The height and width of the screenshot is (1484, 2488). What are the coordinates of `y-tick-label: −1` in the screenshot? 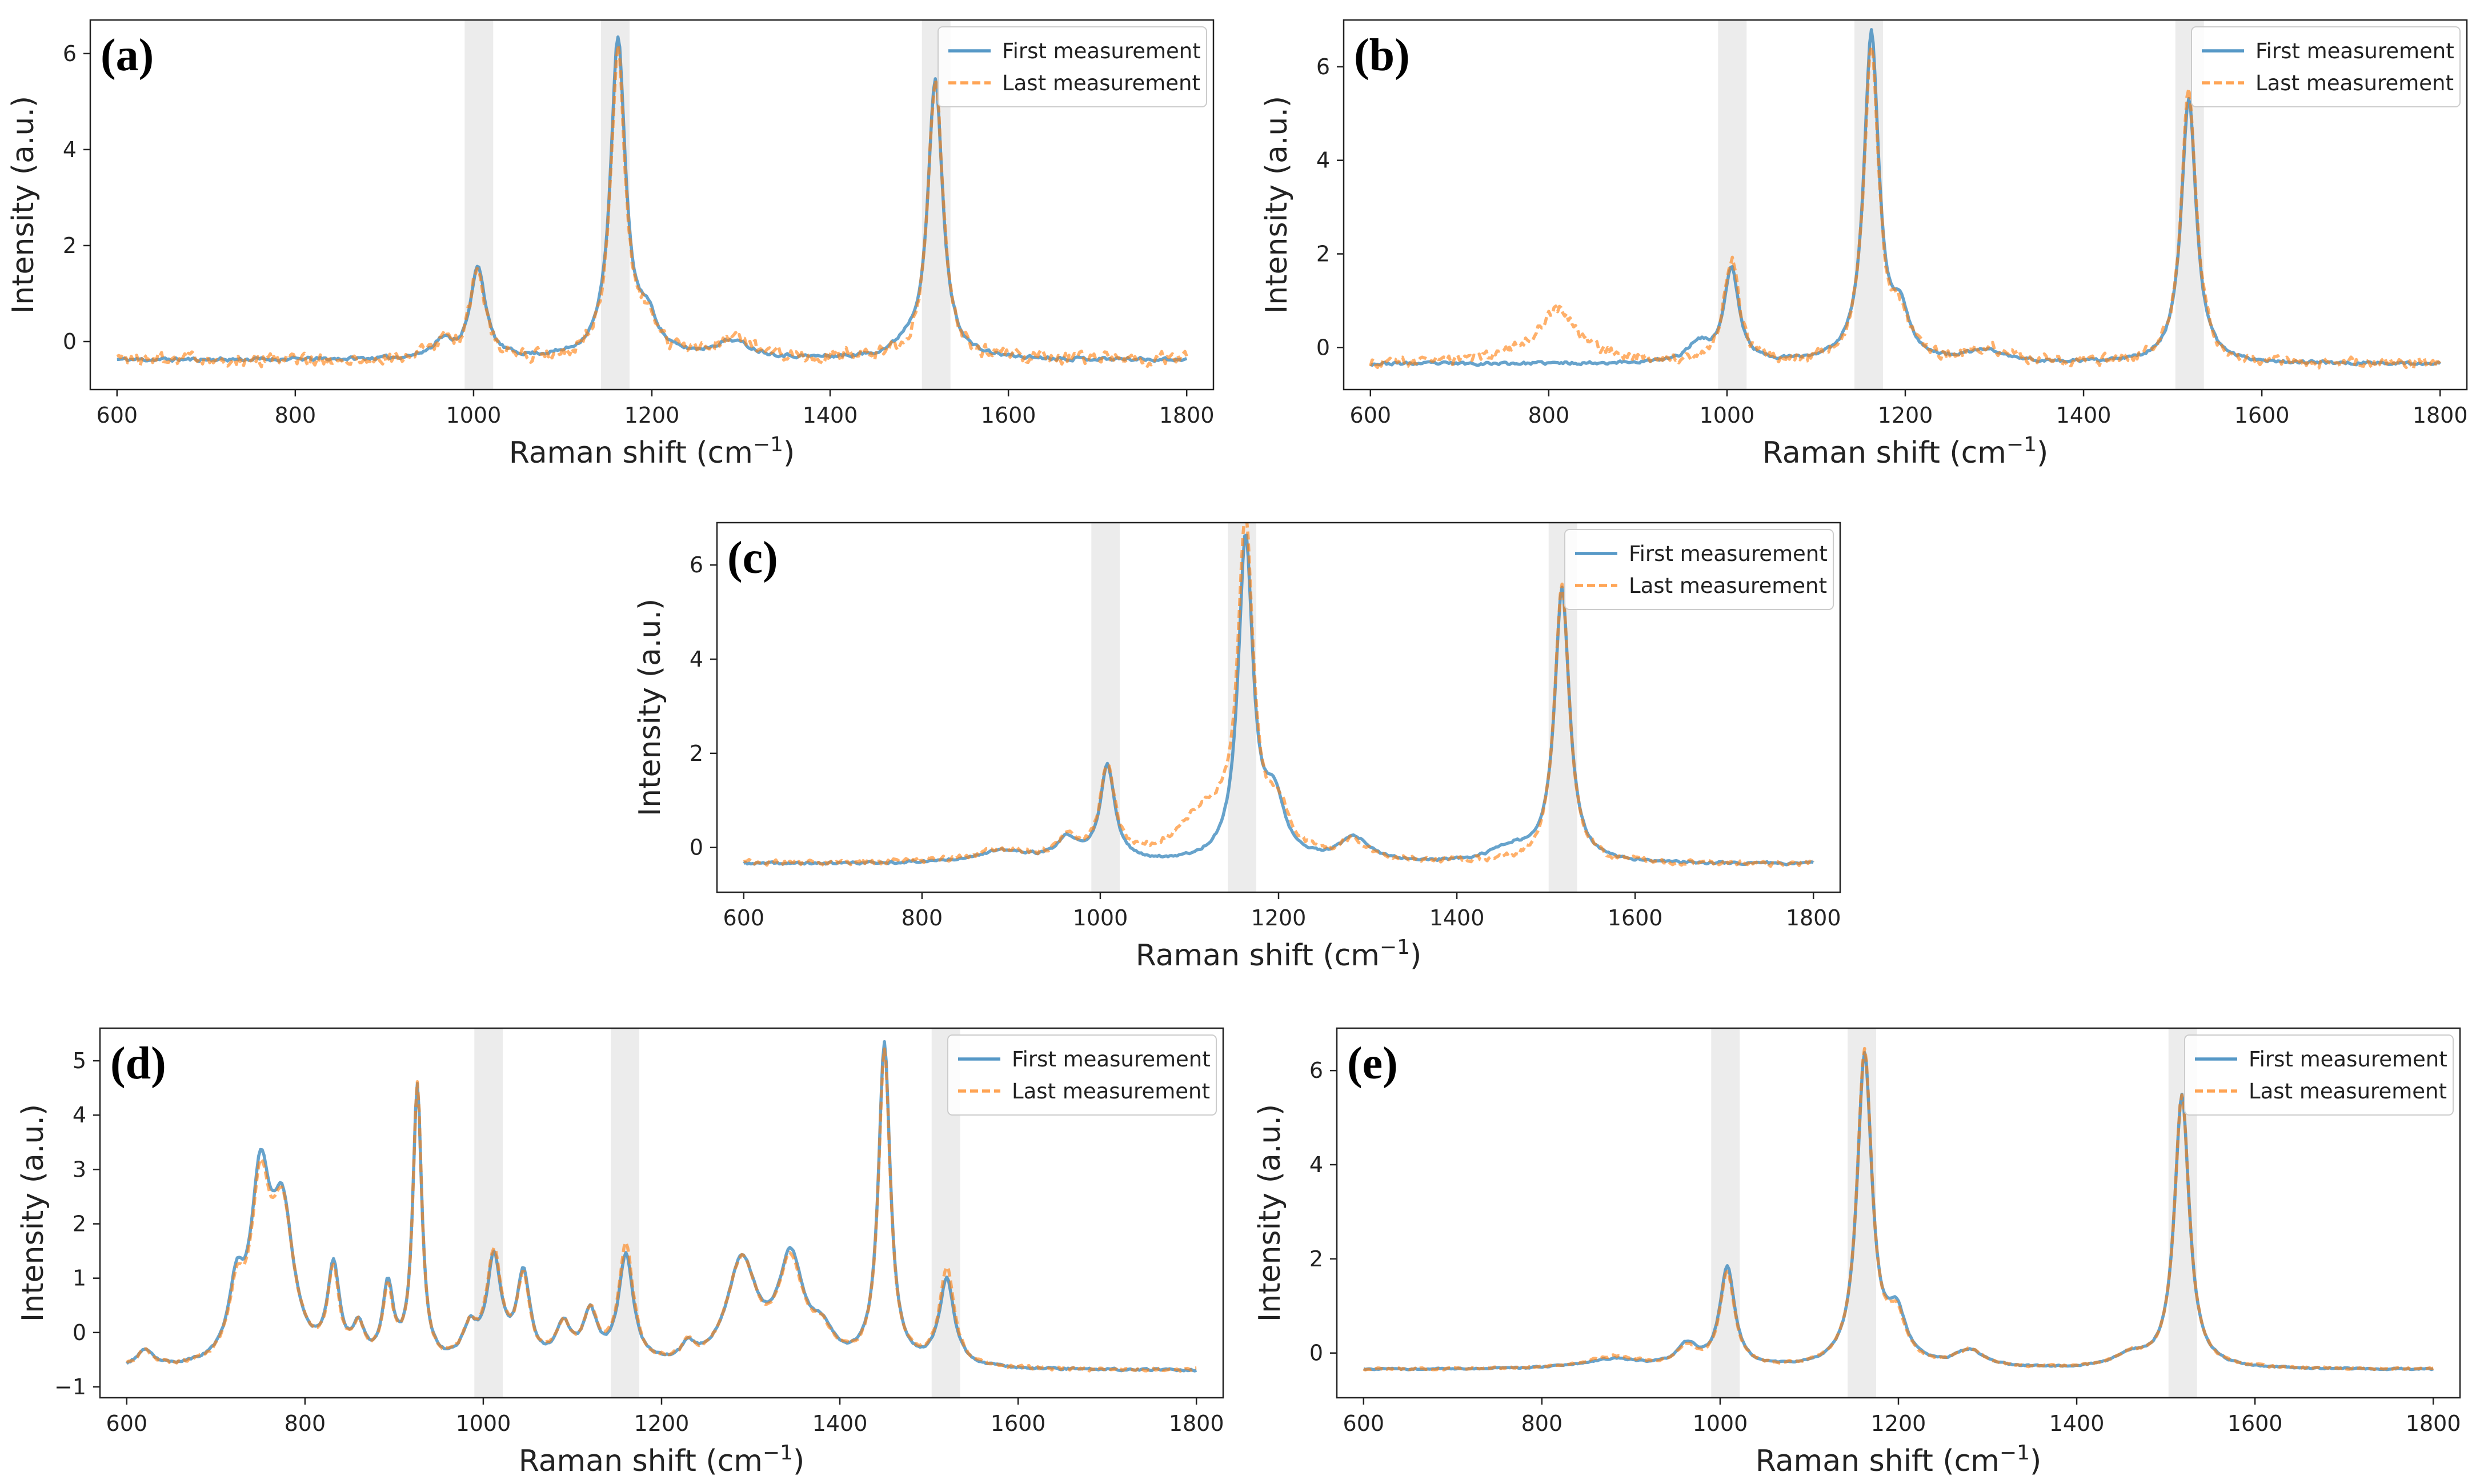 It's located at (70, 1386).